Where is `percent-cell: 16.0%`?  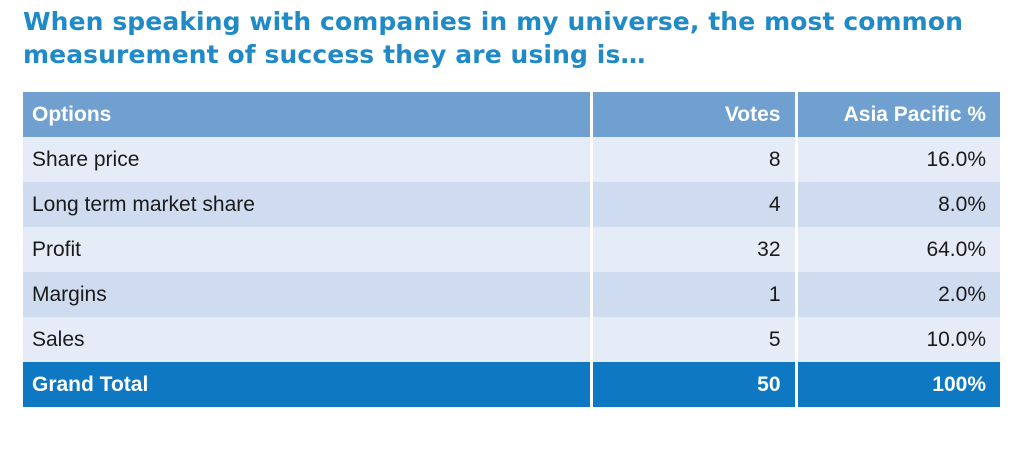 percent-cell: 16.0% is located at coordinates (898, 159).